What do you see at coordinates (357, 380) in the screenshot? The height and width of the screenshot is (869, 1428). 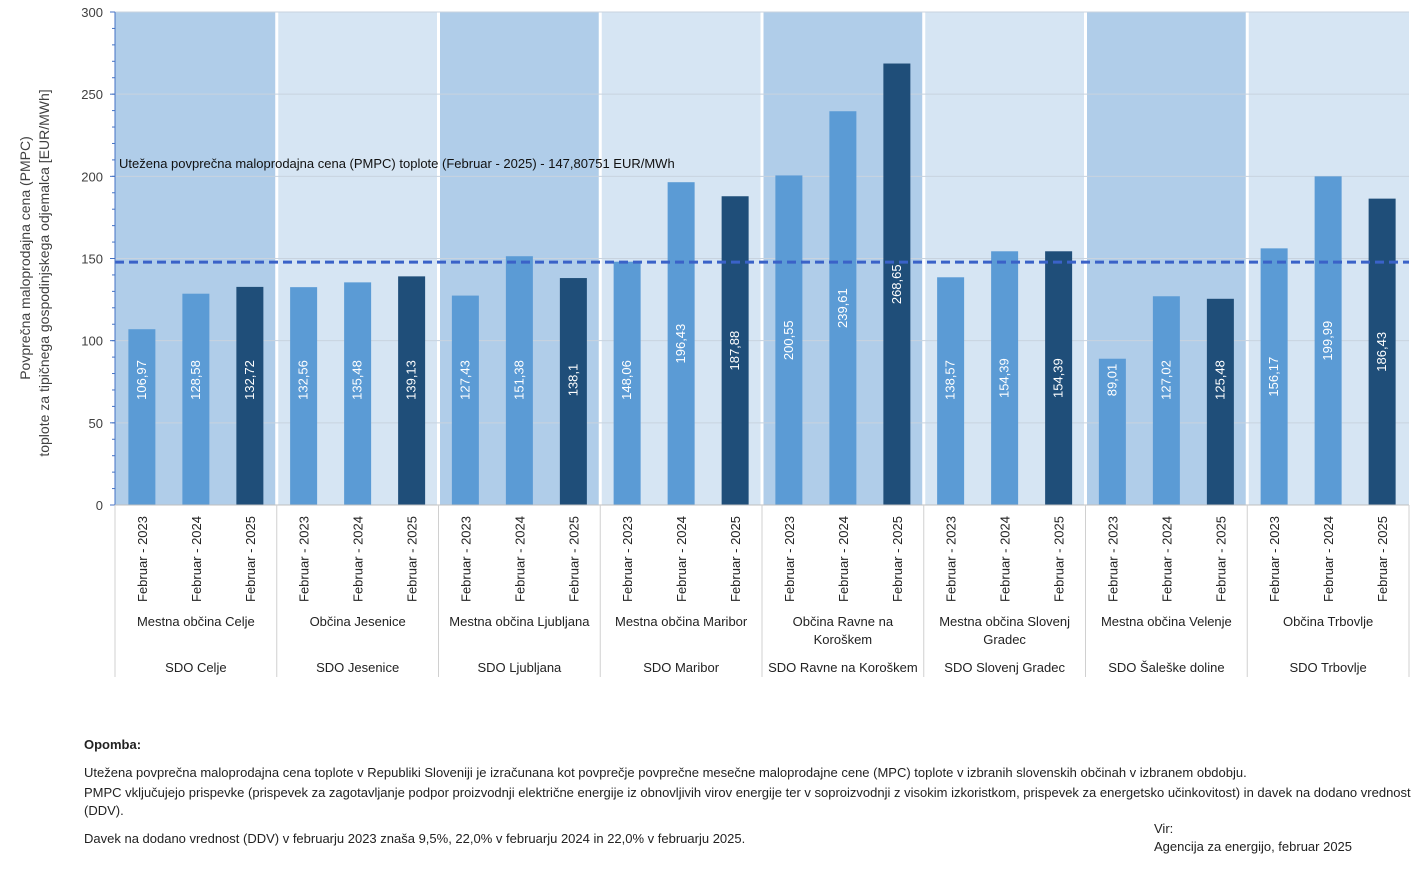 I see `bar-value-label: 135,48` at bounding box center [357, 380].